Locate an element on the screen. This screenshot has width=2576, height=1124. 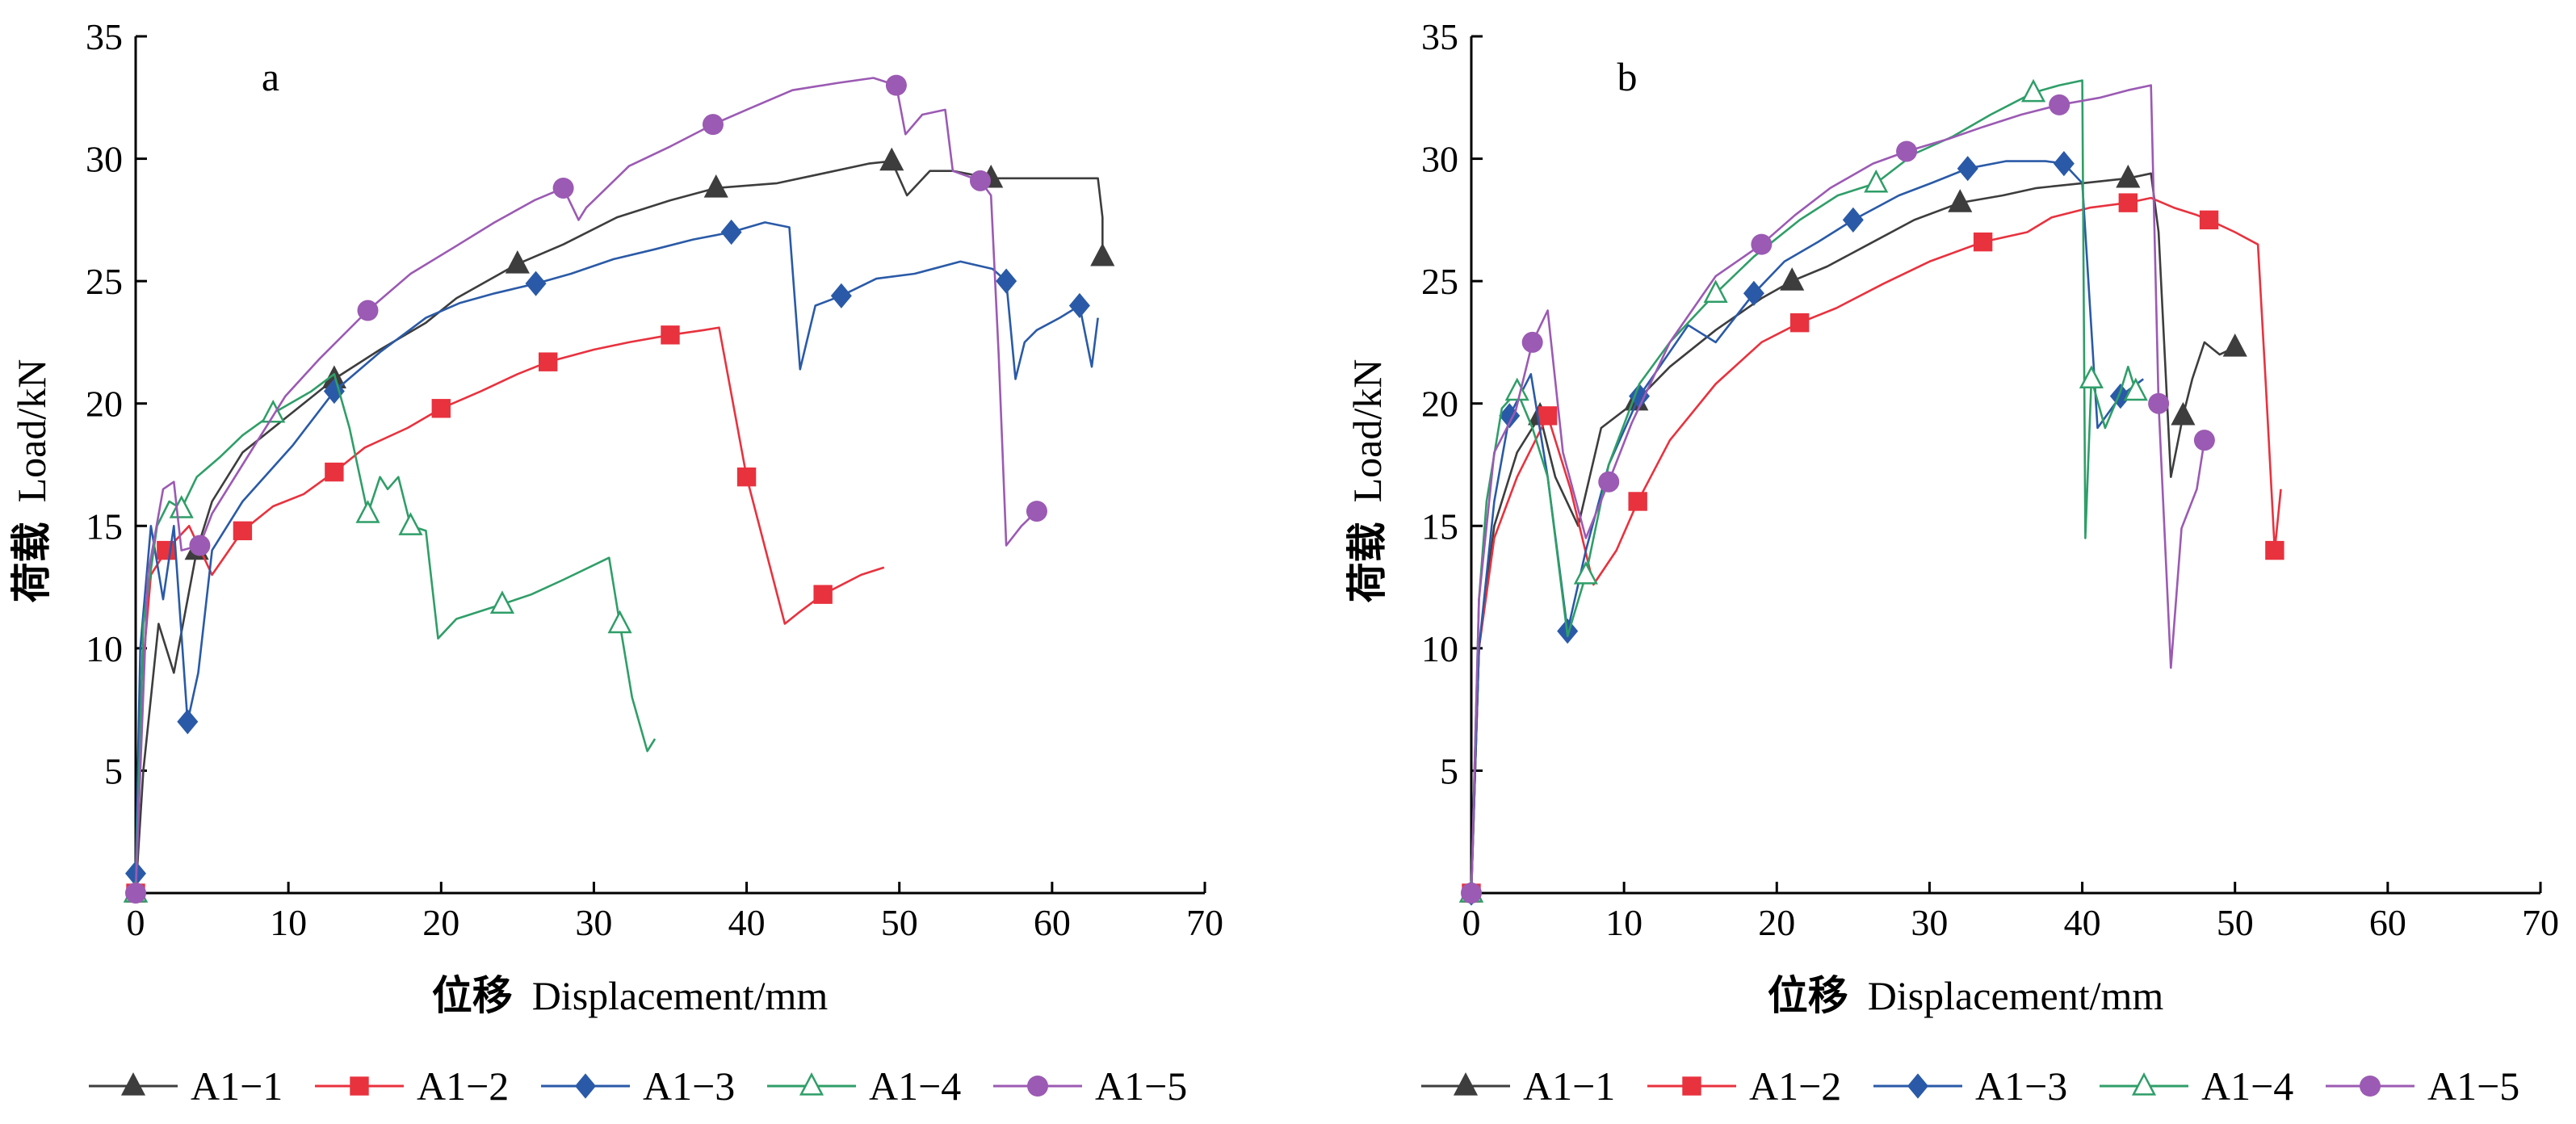
x-tick-label: 40 is located at coordinates (2082, 923).